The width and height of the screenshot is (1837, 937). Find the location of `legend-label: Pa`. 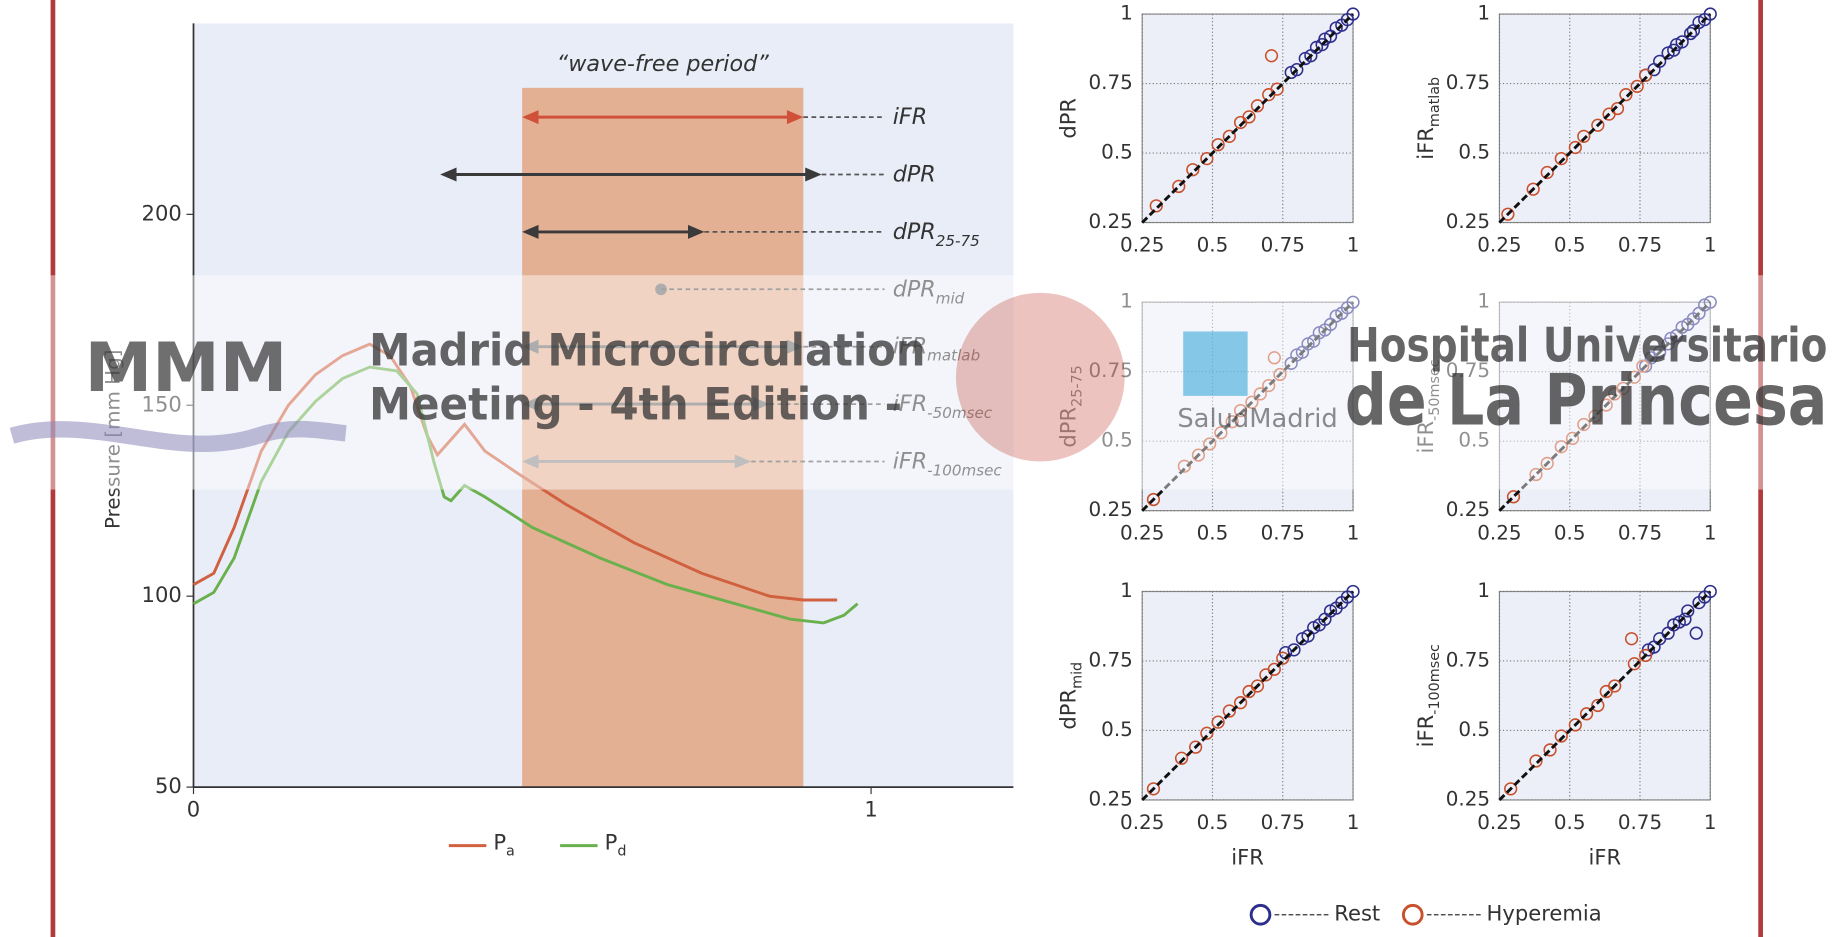

legend-label: Pa is located at coordinates (504, 844).